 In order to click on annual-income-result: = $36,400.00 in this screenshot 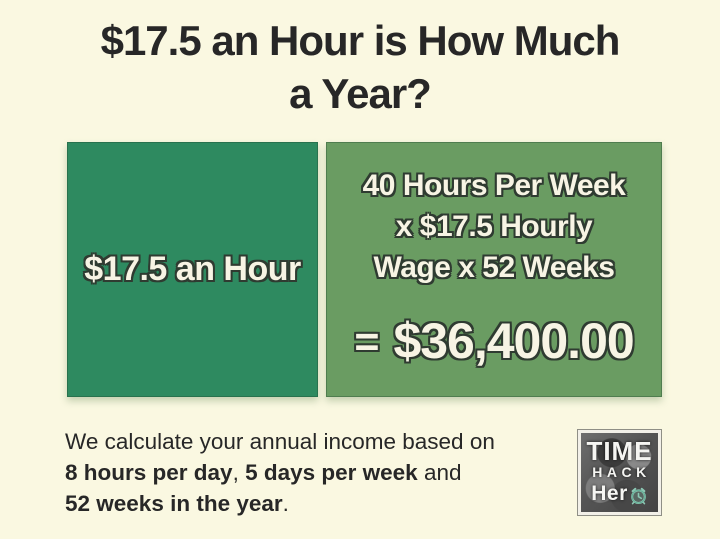, I will do `click(494, 341)`.